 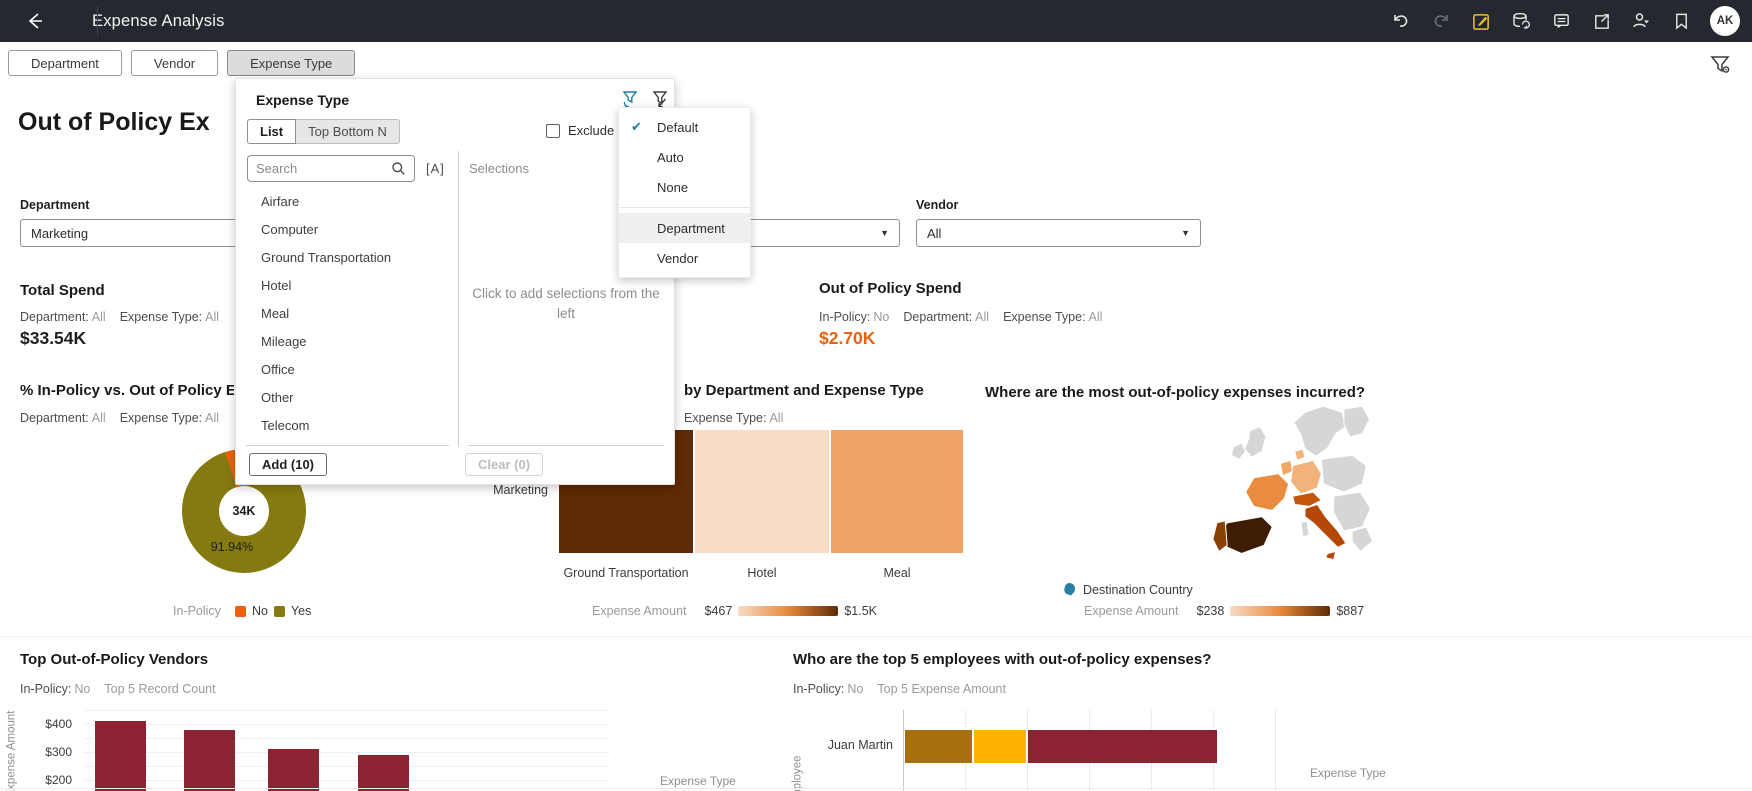 I want to click on donut-center-label: 34K, so click(x=244, y=511).